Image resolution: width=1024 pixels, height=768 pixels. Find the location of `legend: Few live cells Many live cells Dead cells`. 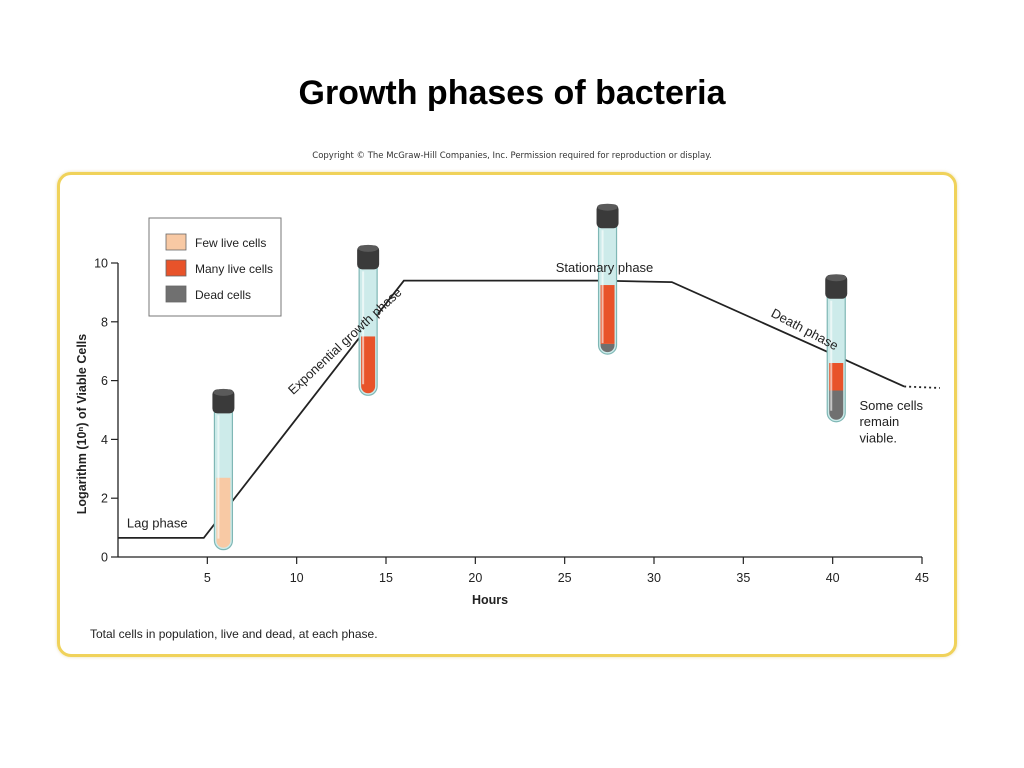

legend: Few live cells Many live cells Dead cells is located at coordinates (215, 267).